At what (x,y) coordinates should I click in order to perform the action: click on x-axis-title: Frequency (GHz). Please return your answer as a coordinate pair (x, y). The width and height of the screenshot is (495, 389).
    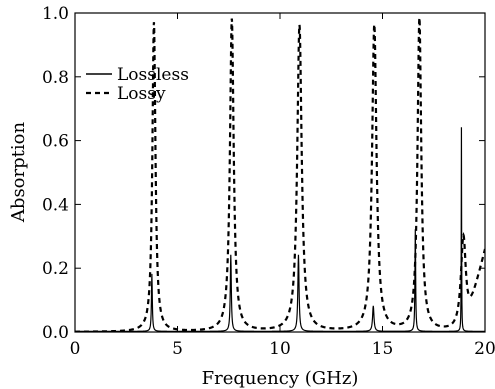
    Looking at the image, I should click on (280, 378).